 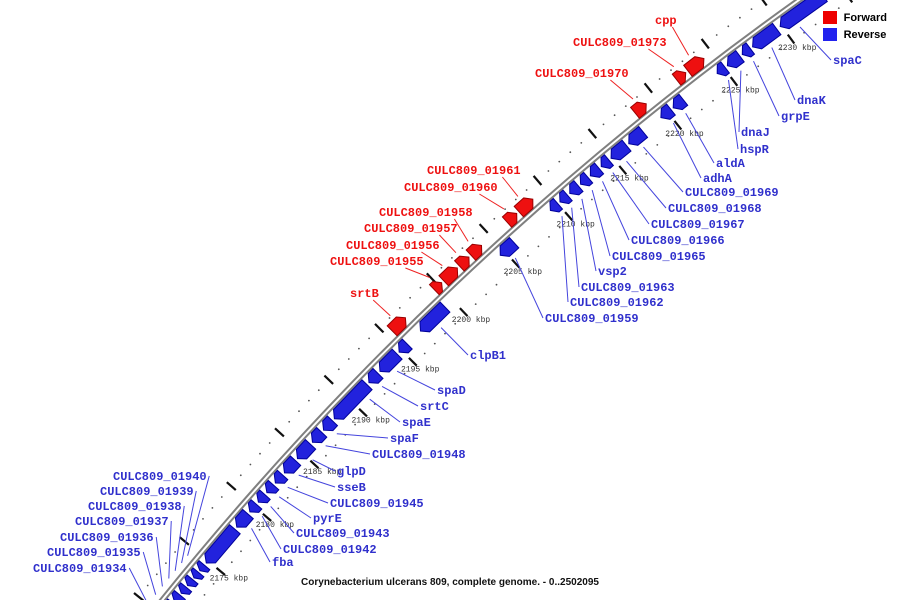 What do you see at coordinates (330, 550) in the screenshot?
I see `gene-label: CULC809_01942` at bounding box center [330, 550].